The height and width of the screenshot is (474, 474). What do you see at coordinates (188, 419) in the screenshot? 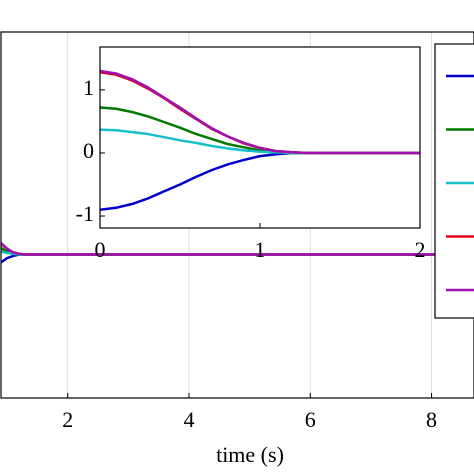
I see `x-tick-label: 4` at bounding box center [188, 419].